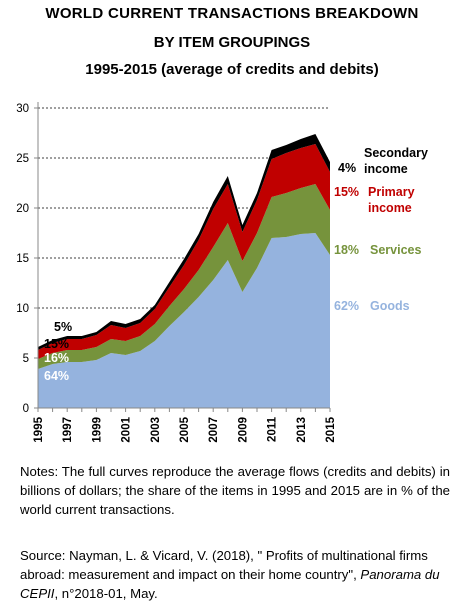  What do you see at coordinates (56, 344) in the screenshot?
I see `share-1995-label: 15%` at bounding box center [56, 344].